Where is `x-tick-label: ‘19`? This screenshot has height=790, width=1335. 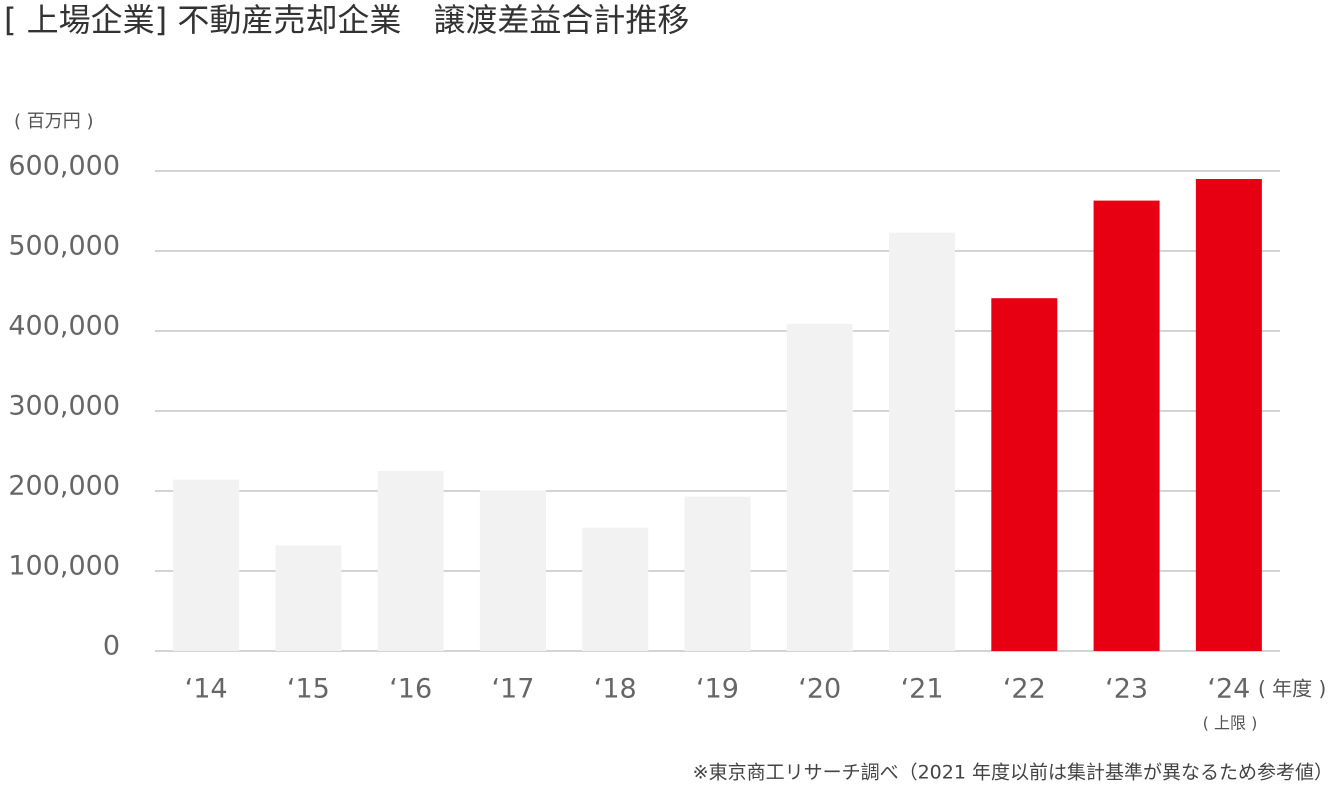
x-tick-label: ‘19 is located at coordinates (717, 689).